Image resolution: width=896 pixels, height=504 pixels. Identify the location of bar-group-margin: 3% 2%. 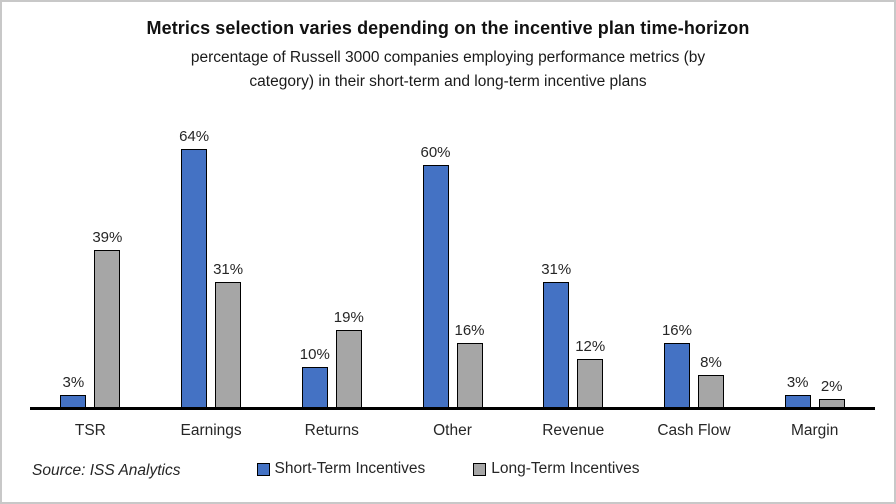
(814, 264).